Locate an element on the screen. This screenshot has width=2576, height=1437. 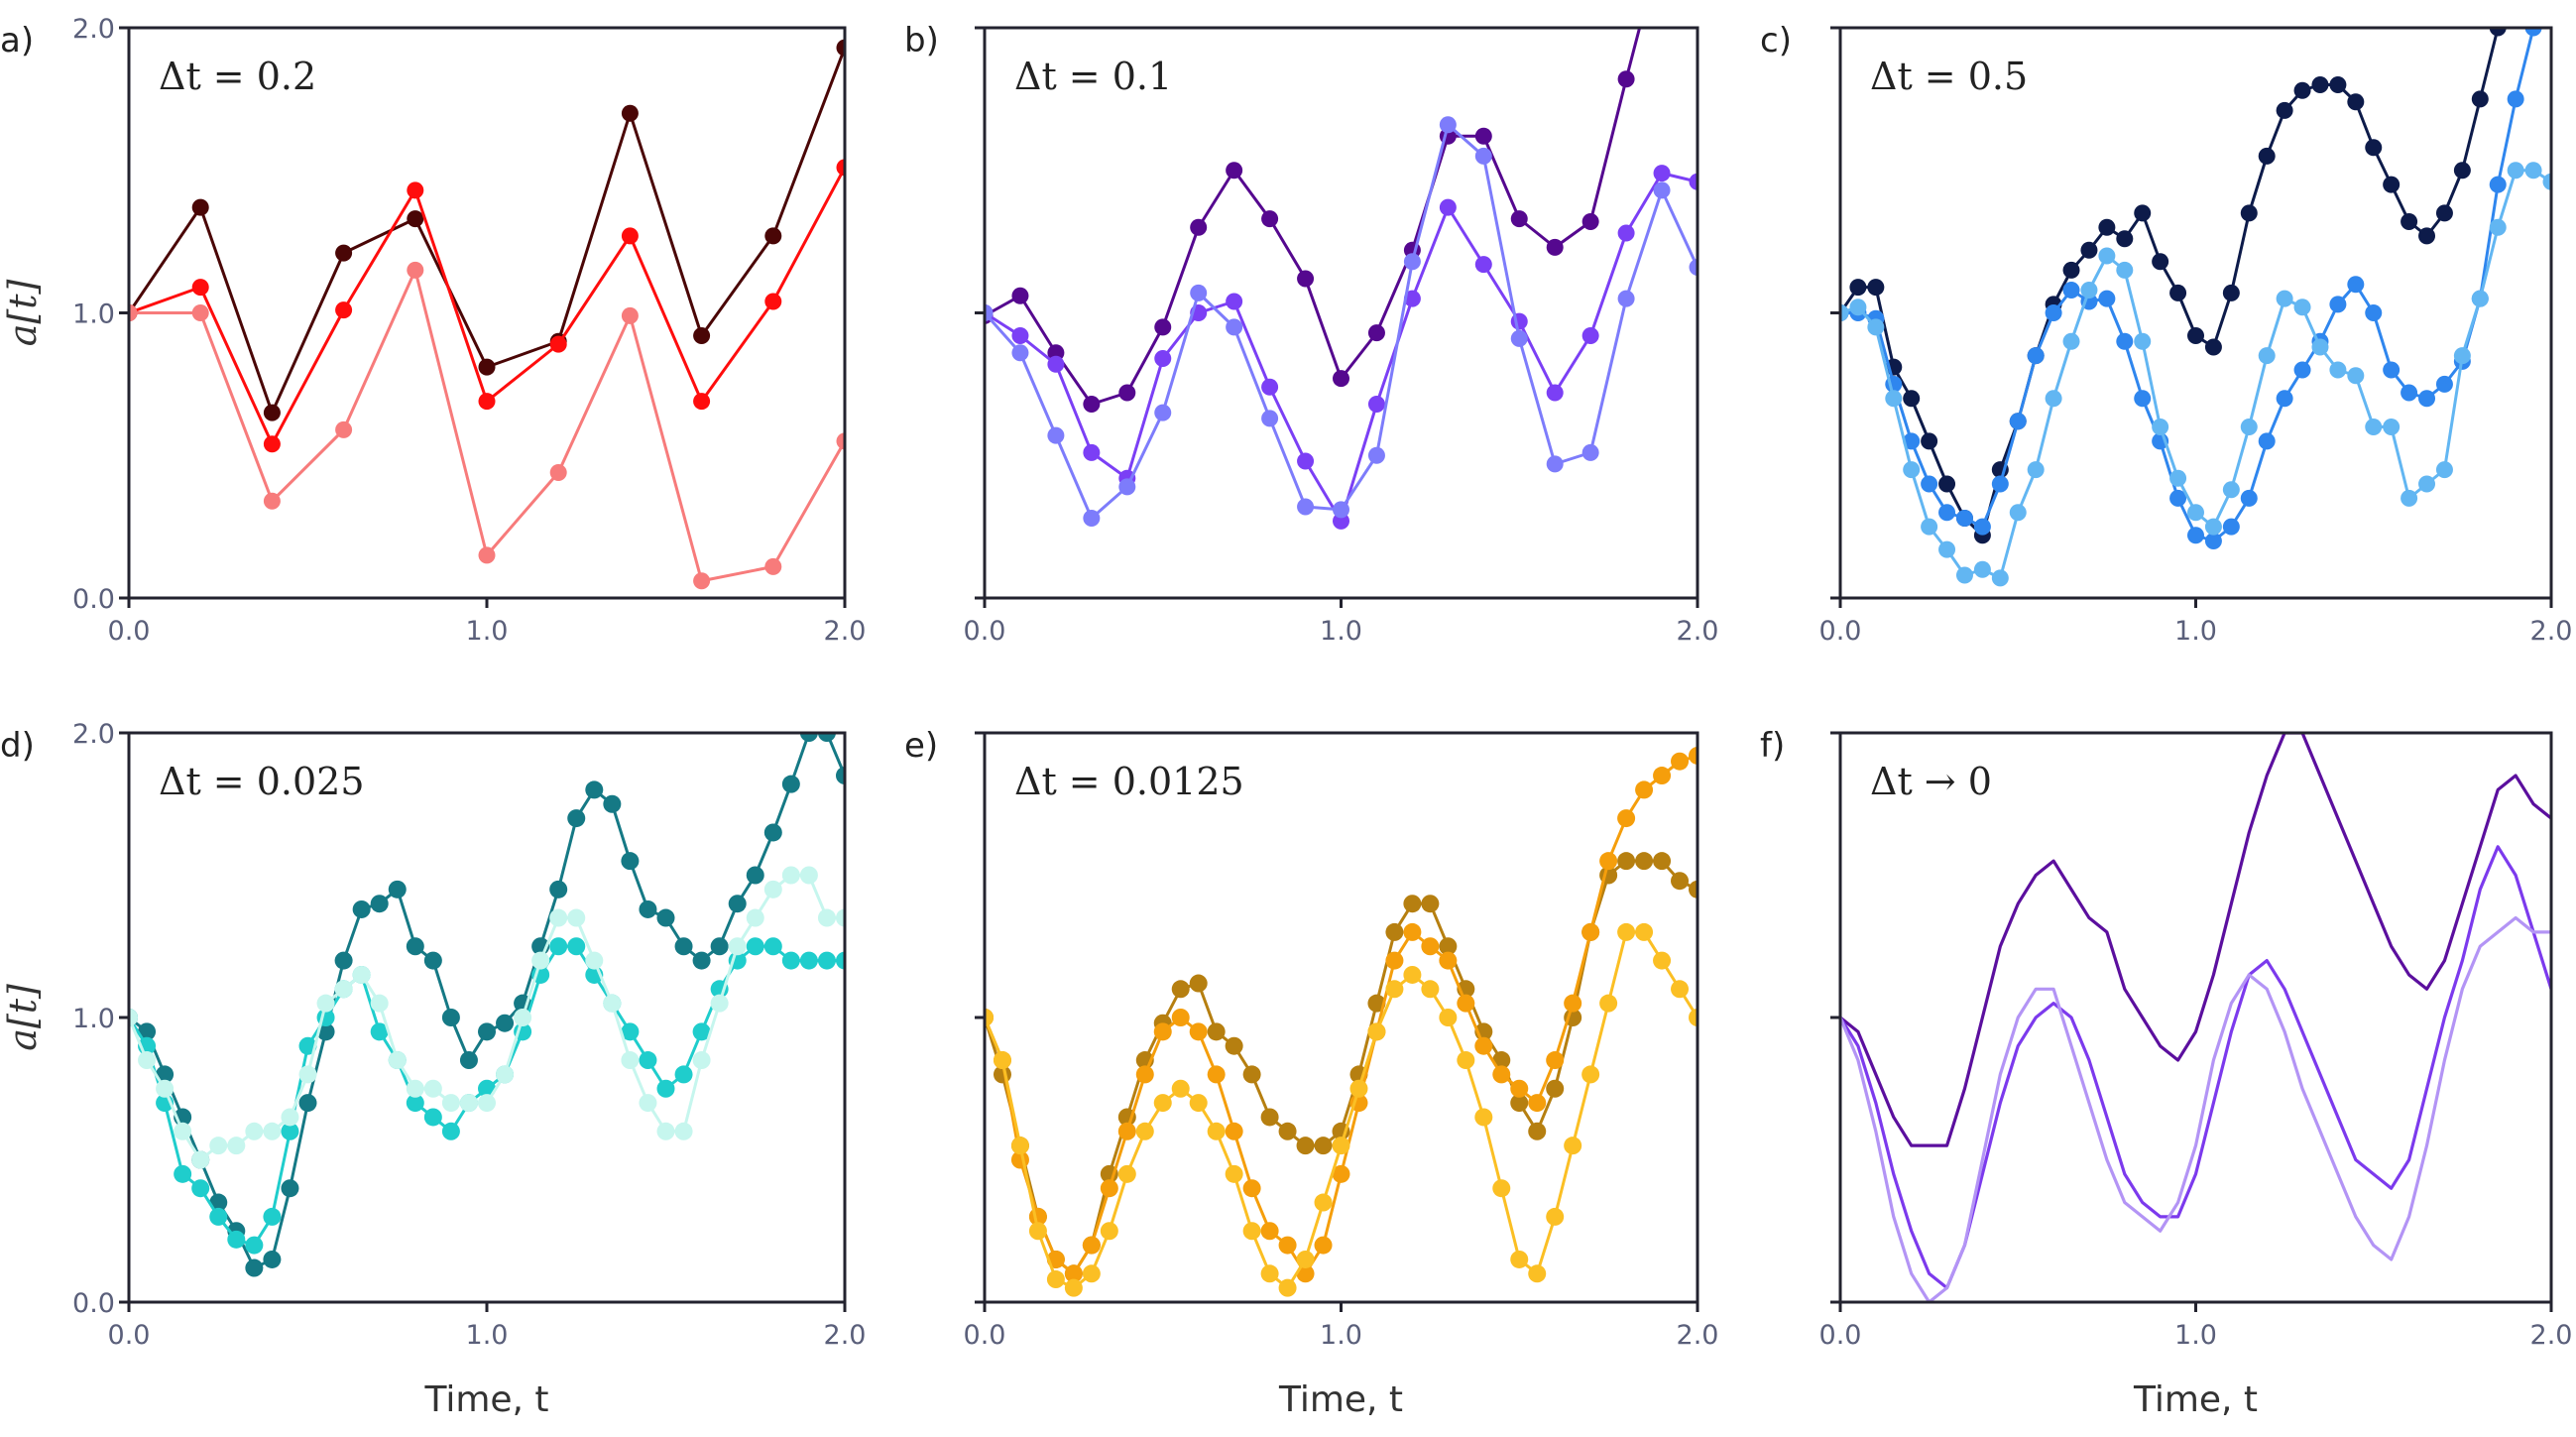
plot-area is located at coordinates (487, 1005).